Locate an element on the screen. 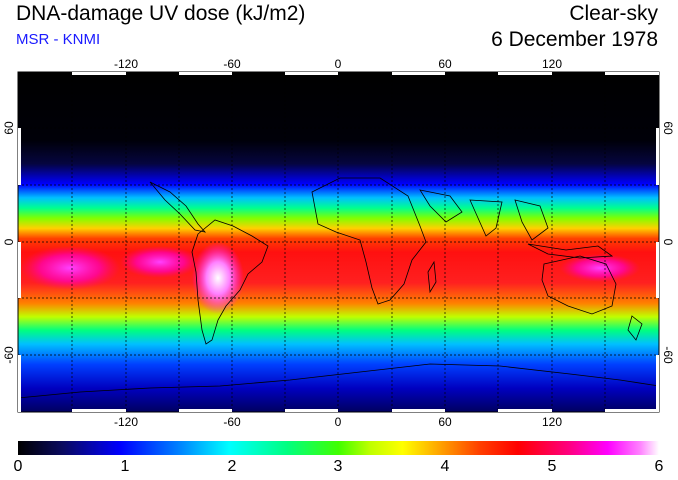 The width and height of the screenshot is (678, 480). colorbar-label: 6 is located at coordinates (659, 466).